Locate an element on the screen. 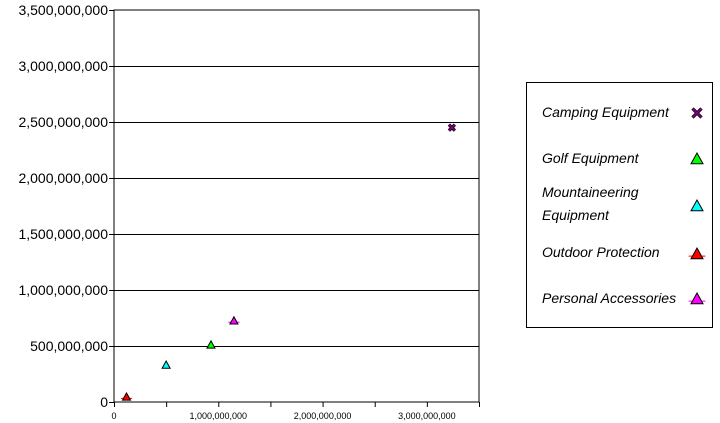 The height and width of the screenshot is (423, 720). x-axis-ticks: 0 1,000,000,000 2,000,000,000 3,000,000,000 is located at coordinates (295, 411).